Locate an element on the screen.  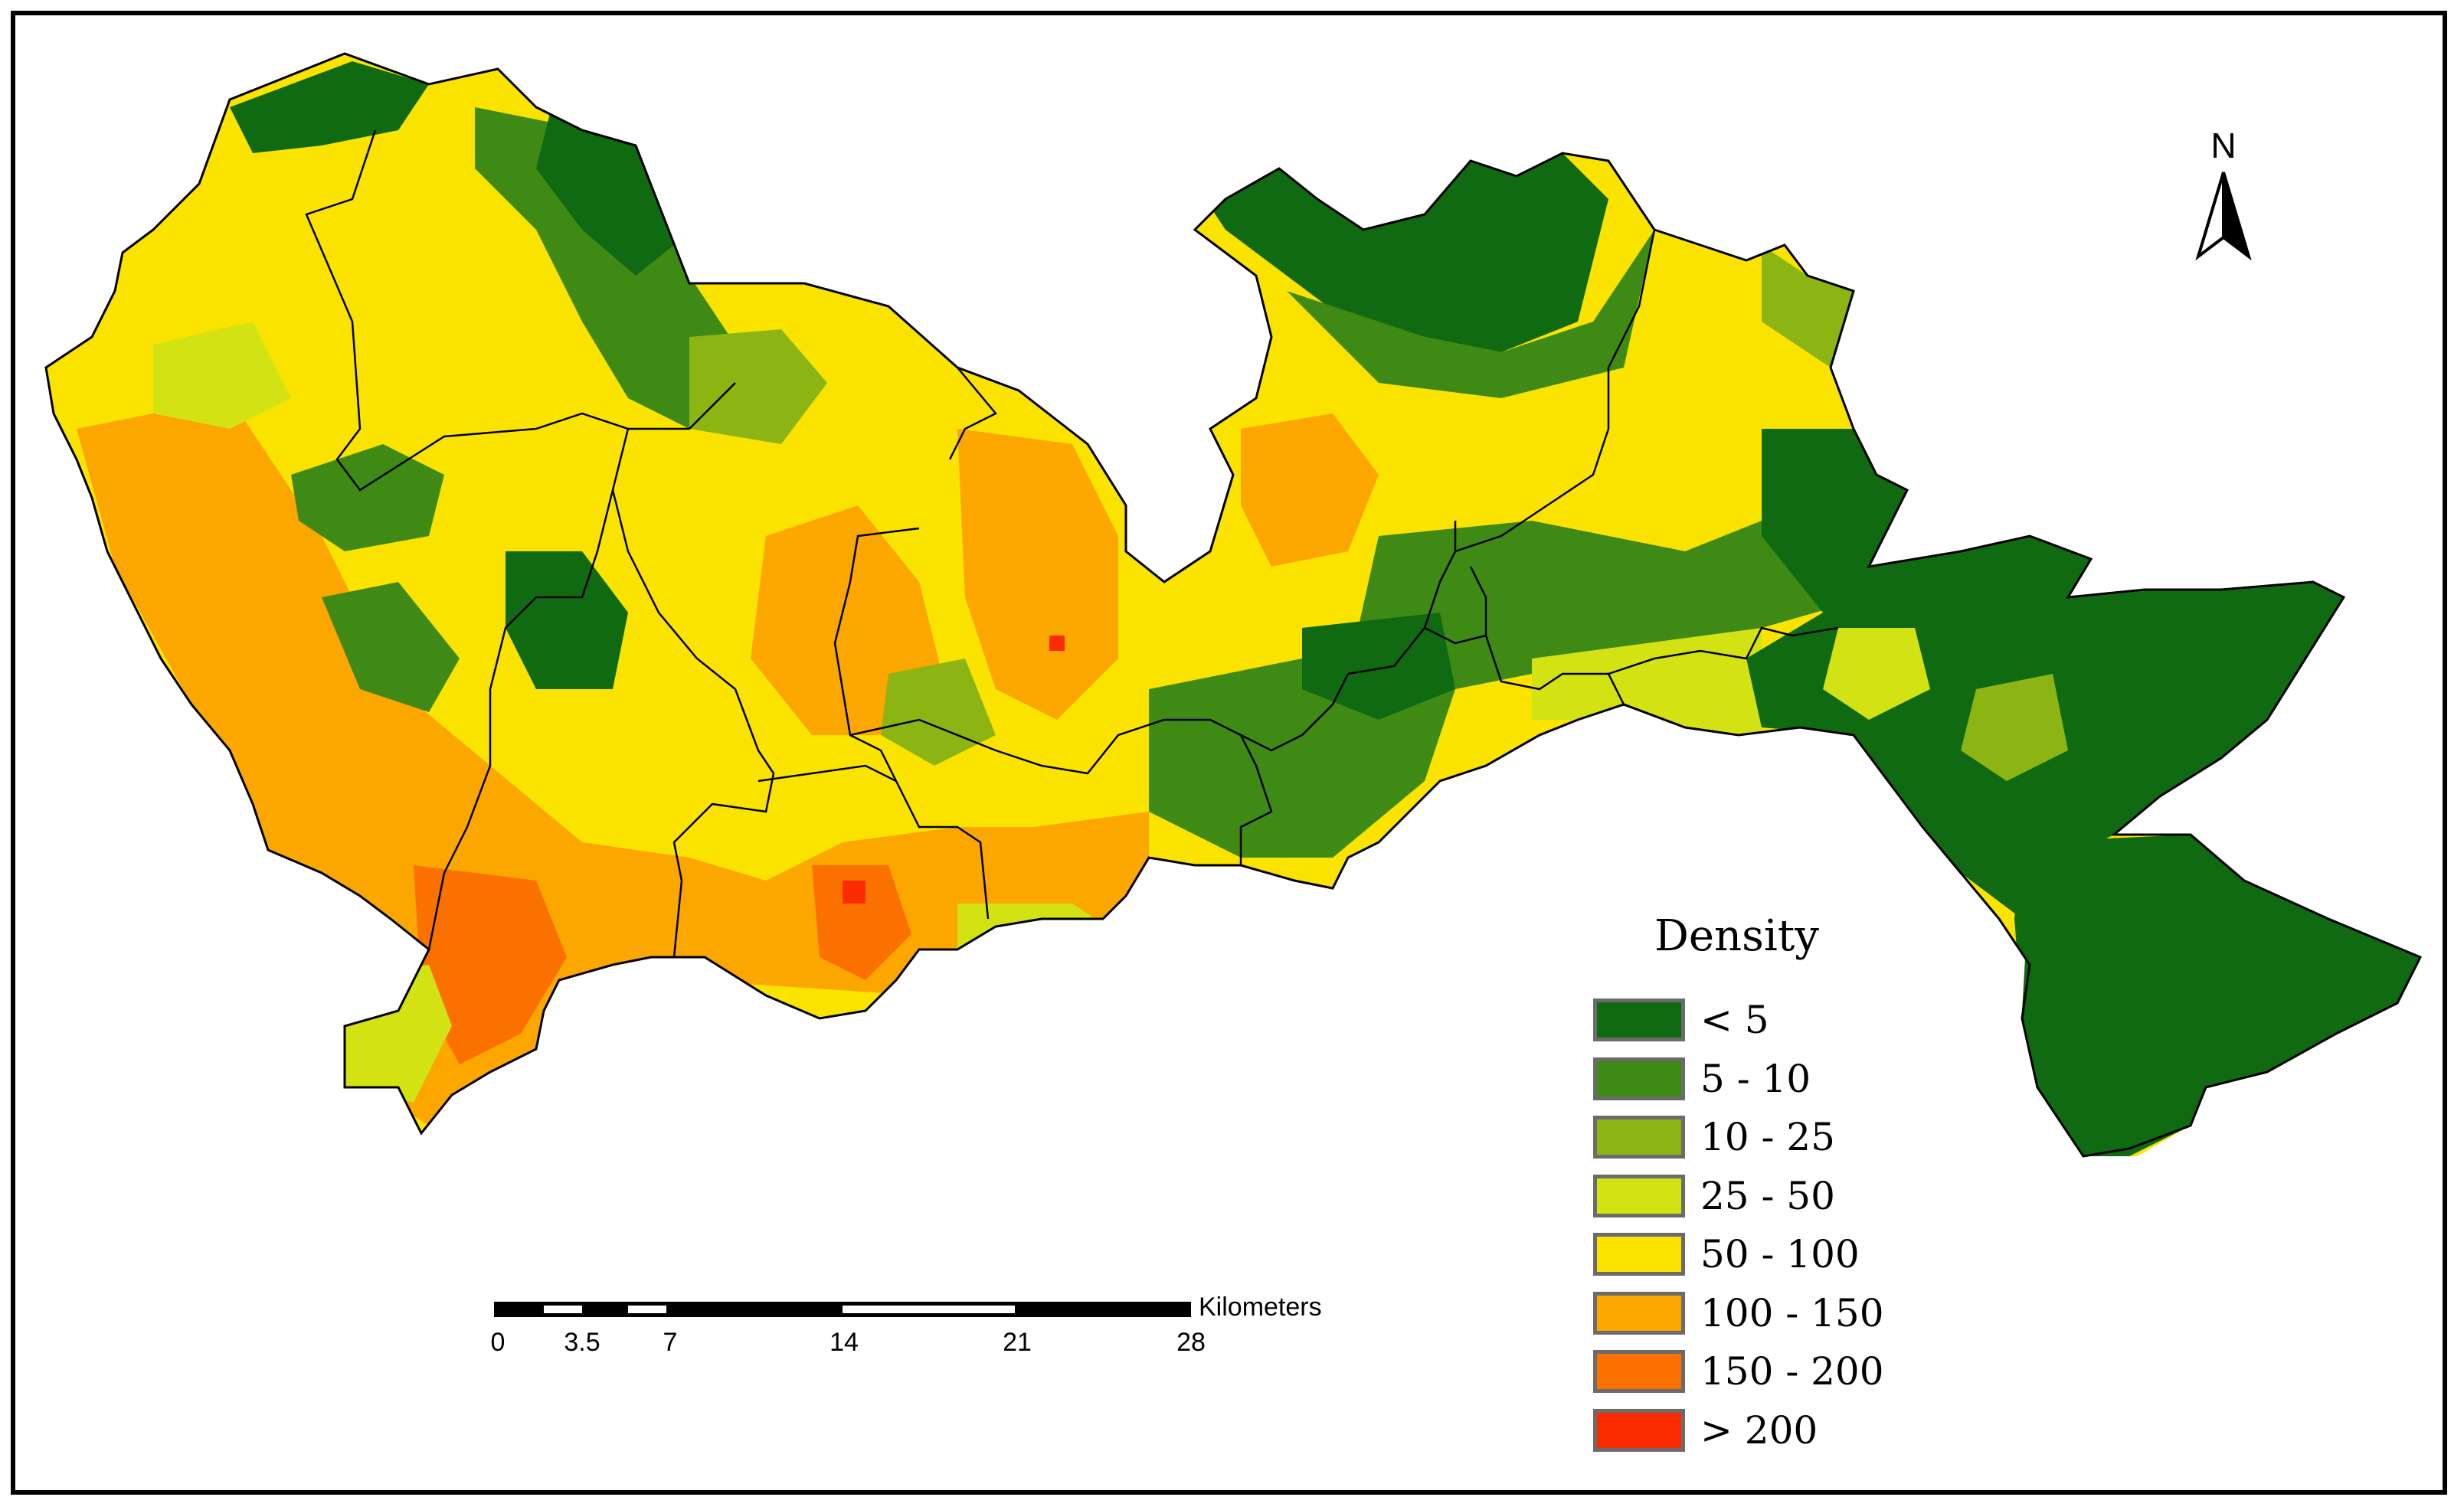
legend-item: < 5 is located at coordinates (1792, 1021).